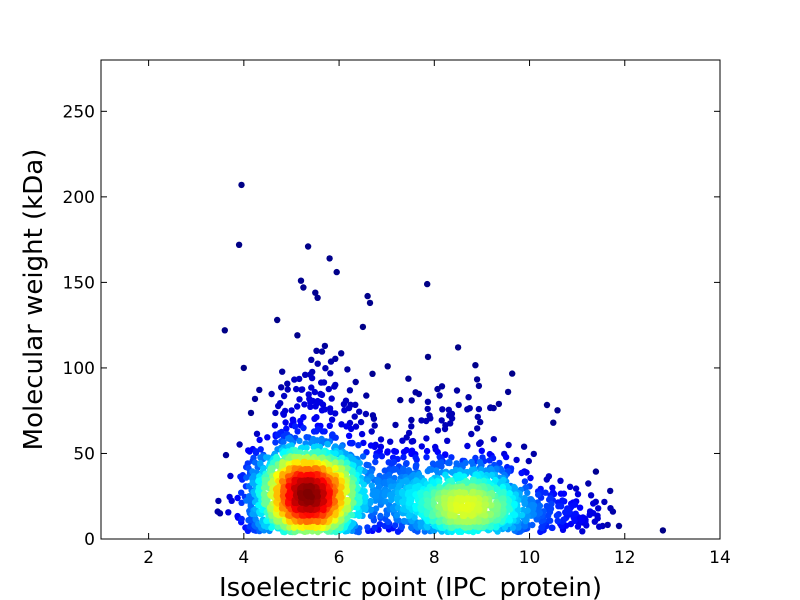 The image size is (800, 600). What do you see at coordinates (243, 558) in the screenshot?
I see `x-tick-label: 4` at bounding box center [243, 558].